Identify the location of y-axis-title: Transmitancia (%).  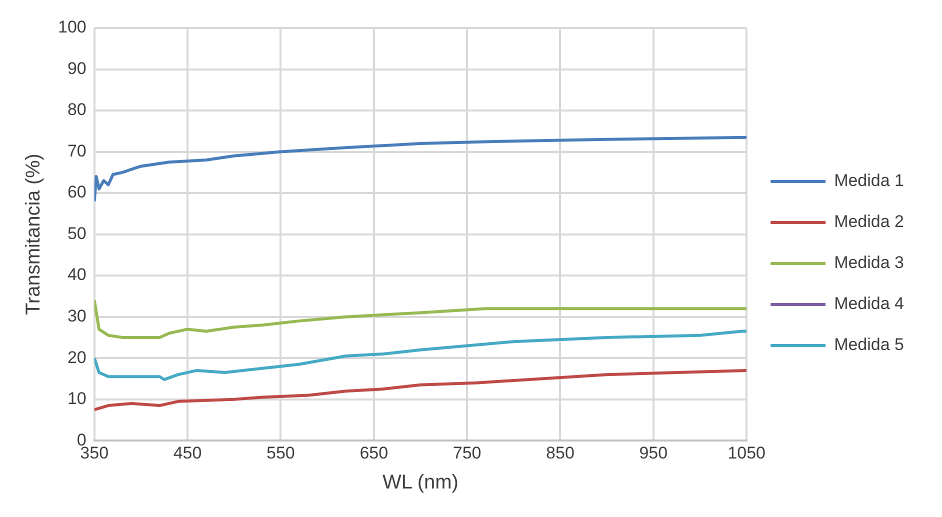
(33, 235).